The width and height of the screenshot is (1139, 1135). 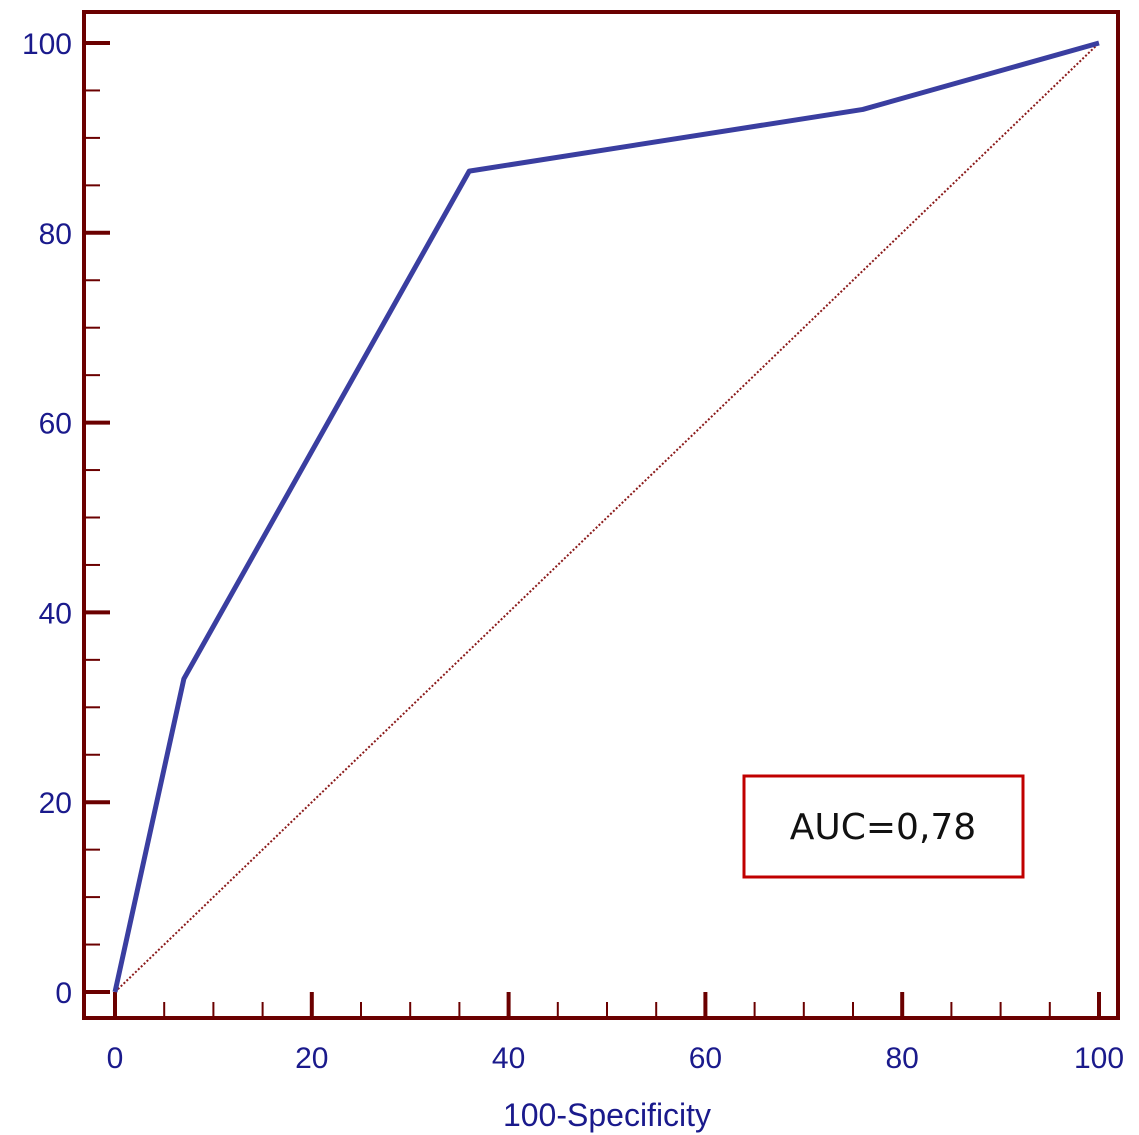 I want to click on x-axis-ticks, so click(x=607, y=1005).